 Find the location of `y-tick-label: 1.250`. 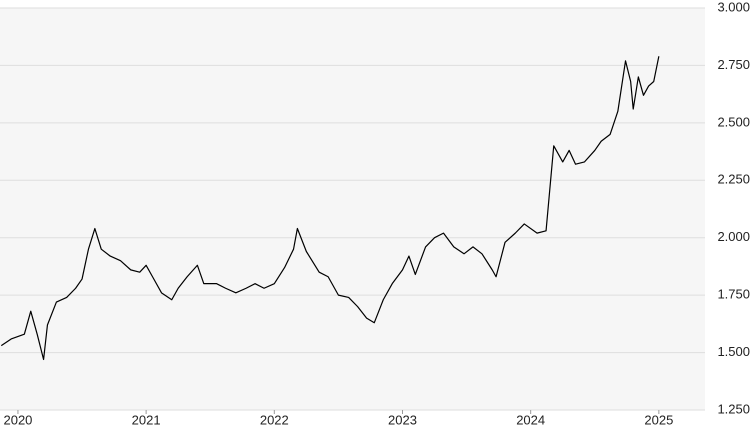

y-tick-label: 1.250 is located at coordinates (733, 408).